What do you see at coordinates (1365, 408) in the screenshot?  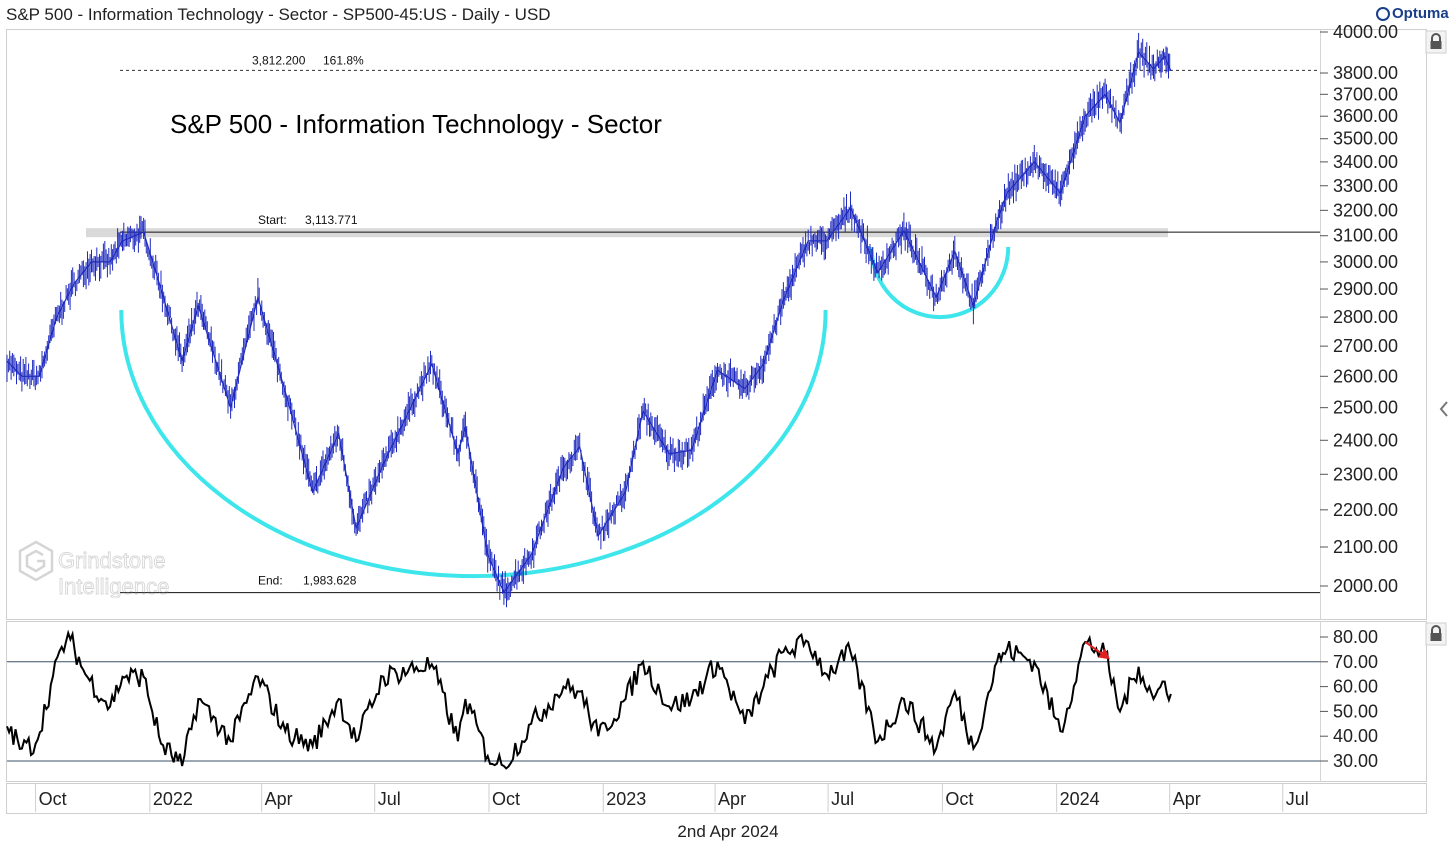 I see `price-axis-label: 2500.00` at bounding box center [1365, 408].